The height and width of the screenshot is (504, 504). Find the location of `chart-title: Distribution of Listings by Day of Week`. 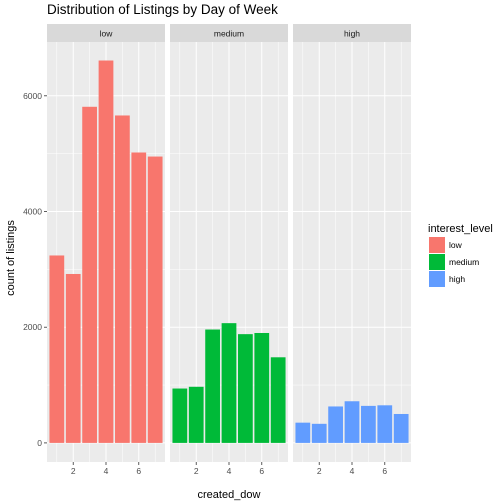

chart-title: Distribution of Listings by Day of Week is located at coordinates (162, 9).